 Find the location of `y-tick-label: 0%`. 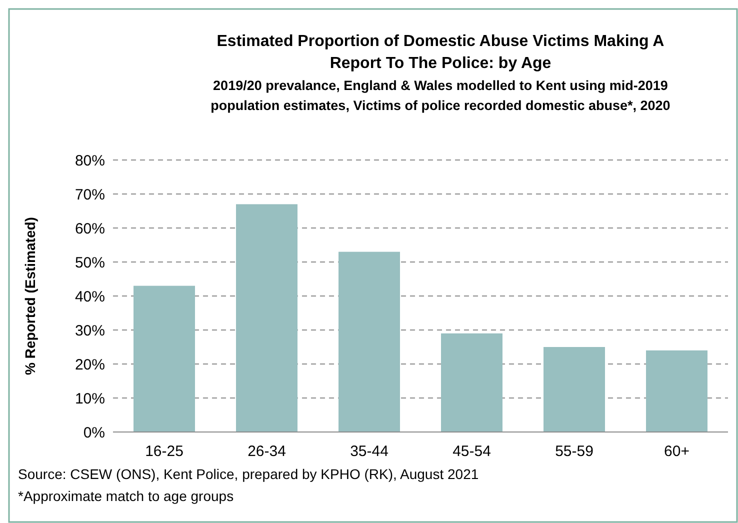

y-tick-label: 0% is located at coordinates (94, 433).